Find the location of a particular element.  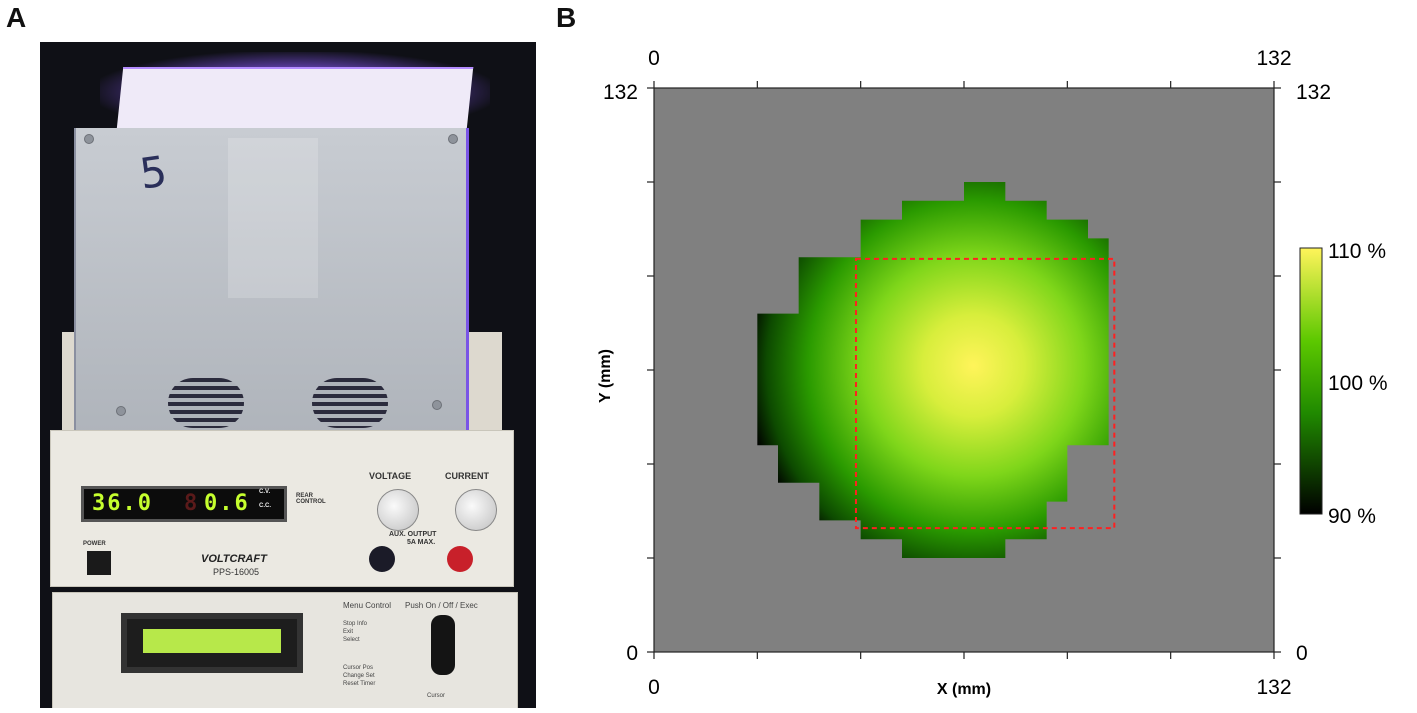

controller-lcd is located at coordinates (212, 643).